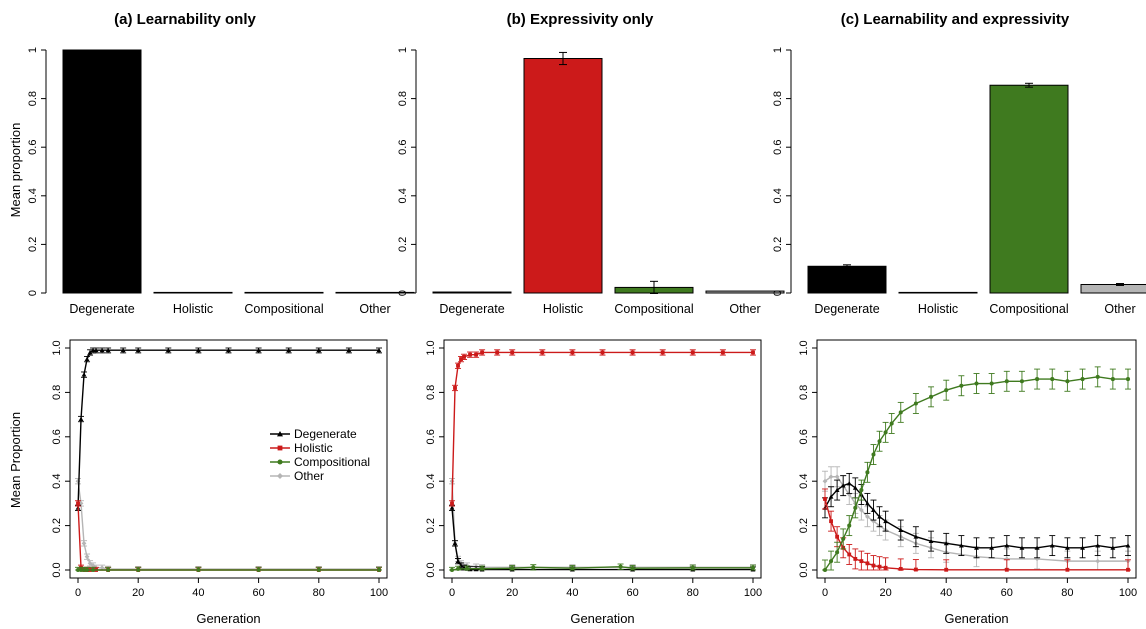 The width and height of the screenshot is (1146, 629). What do you see at coordinates (778, 195) in the screenshot?
I see `y-tick-label: 0.4` at bounding box center [778, 195].